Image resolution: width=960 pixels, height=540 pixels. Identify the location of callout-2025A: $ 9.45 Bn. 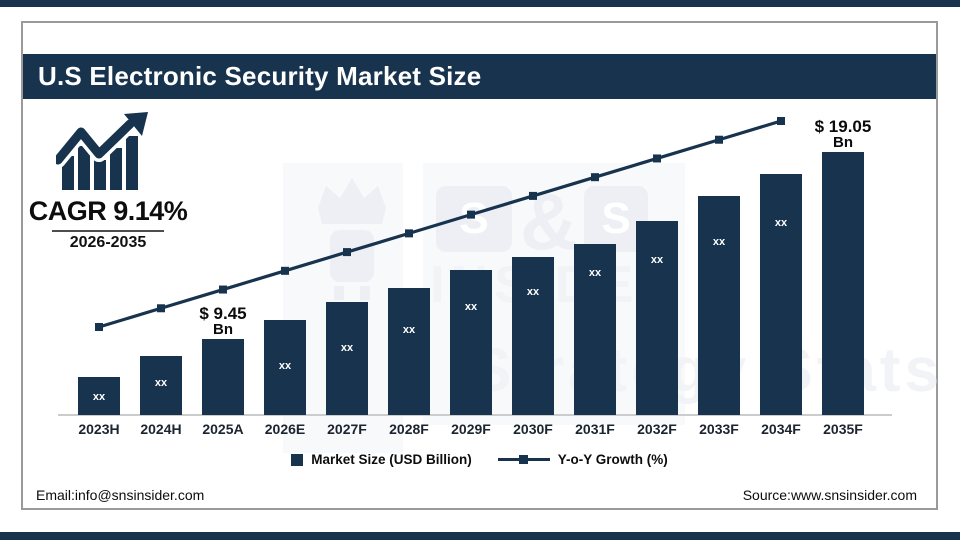
(223, 321).